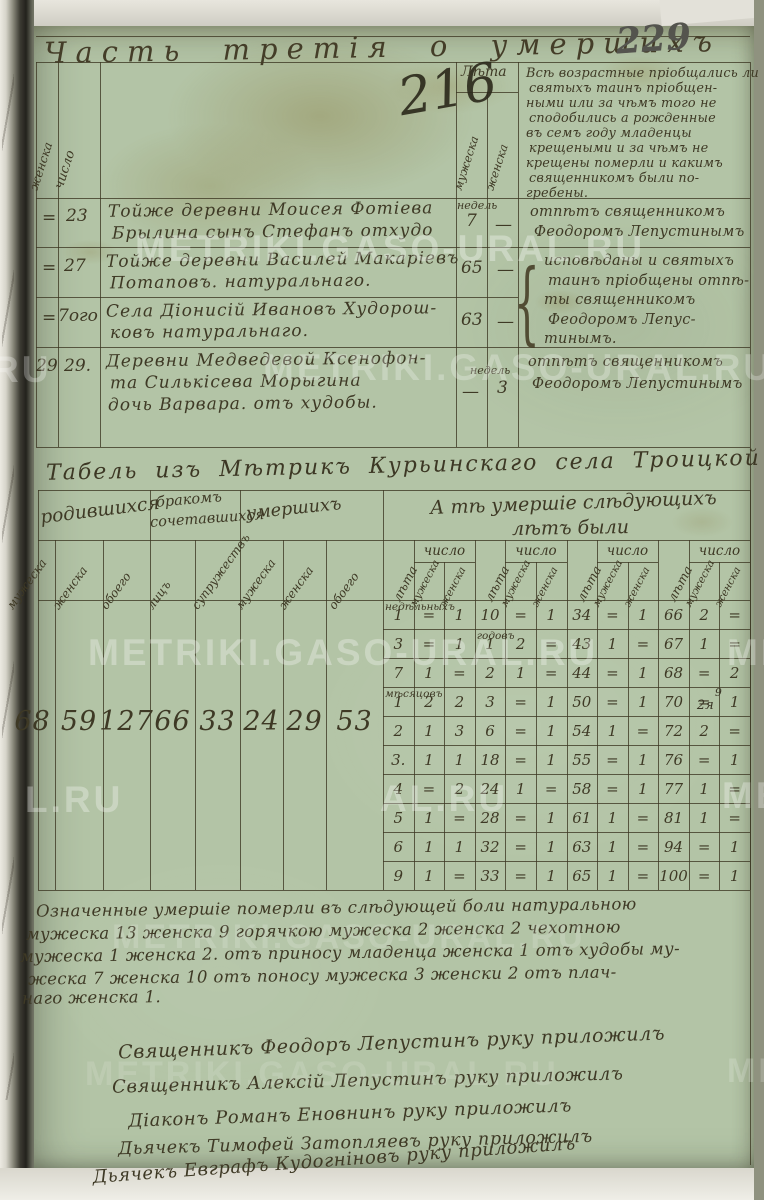 This screenshot has width=764, height=1200. I want to click on age-male: 7, so click(471, 221).